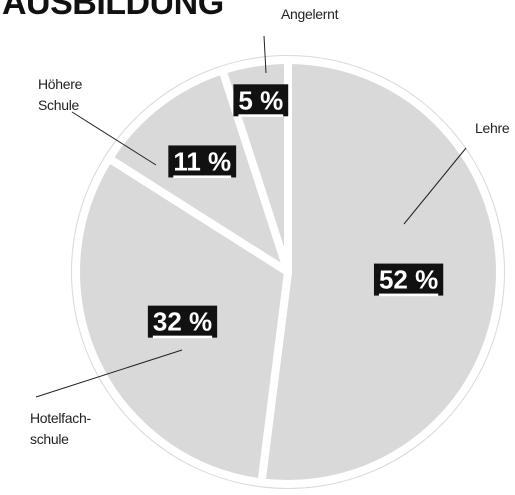  I want to click on value-label-group: 32 %, so click(182, 321).